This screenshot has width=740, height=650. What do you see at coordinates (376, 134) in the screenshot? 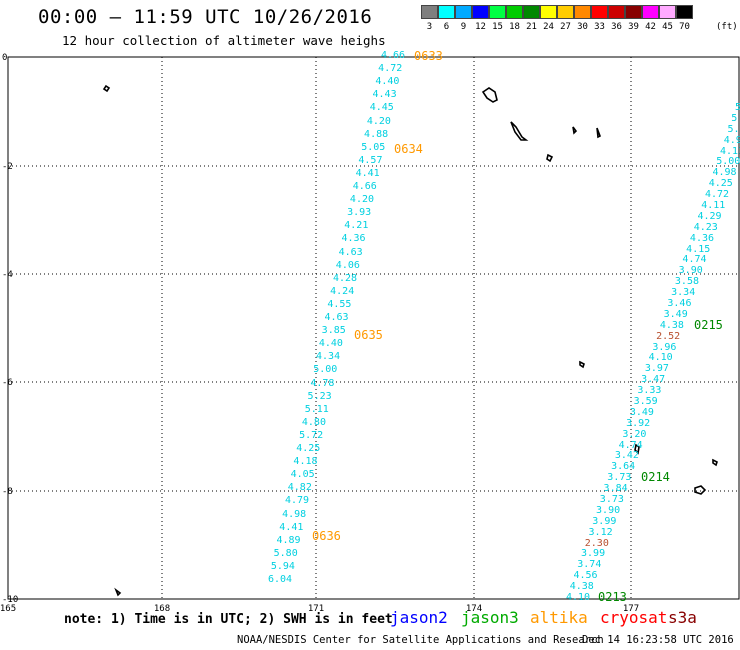
I see `swh-value-label: 4.88` at bounding box center [376, 134].